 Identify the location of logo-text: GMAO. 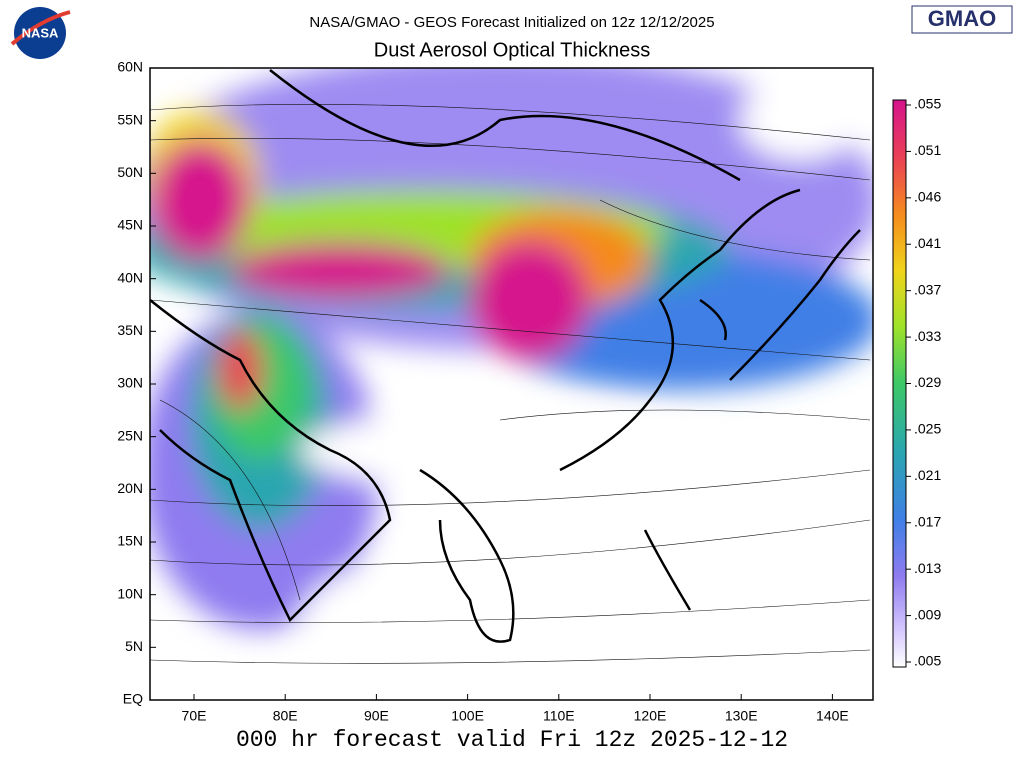
(962, 18).